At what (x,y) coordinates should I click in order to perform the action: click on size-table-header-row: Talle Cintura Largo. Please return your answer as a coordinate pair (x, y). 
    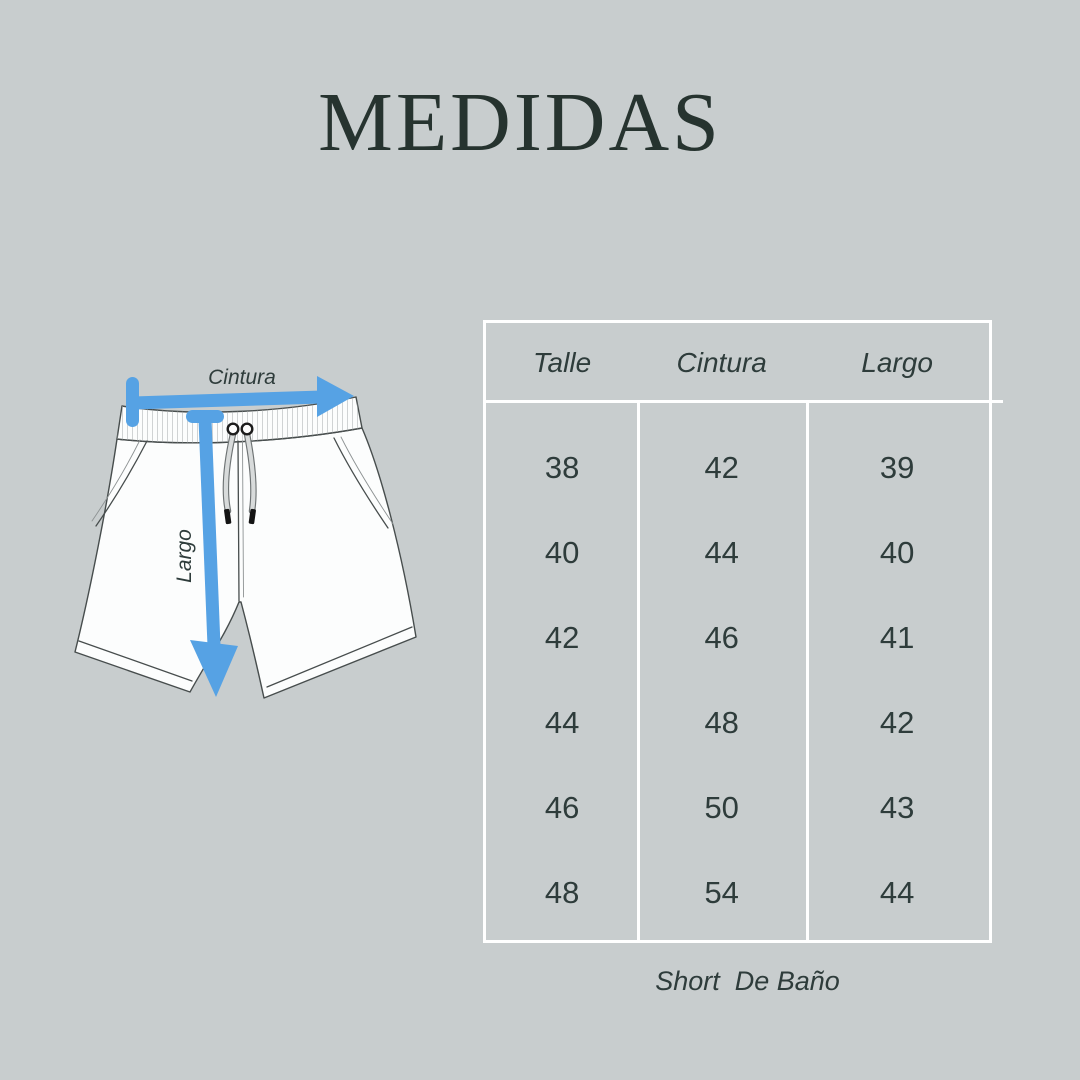
    Looking at the image, I should click on (737, 363).